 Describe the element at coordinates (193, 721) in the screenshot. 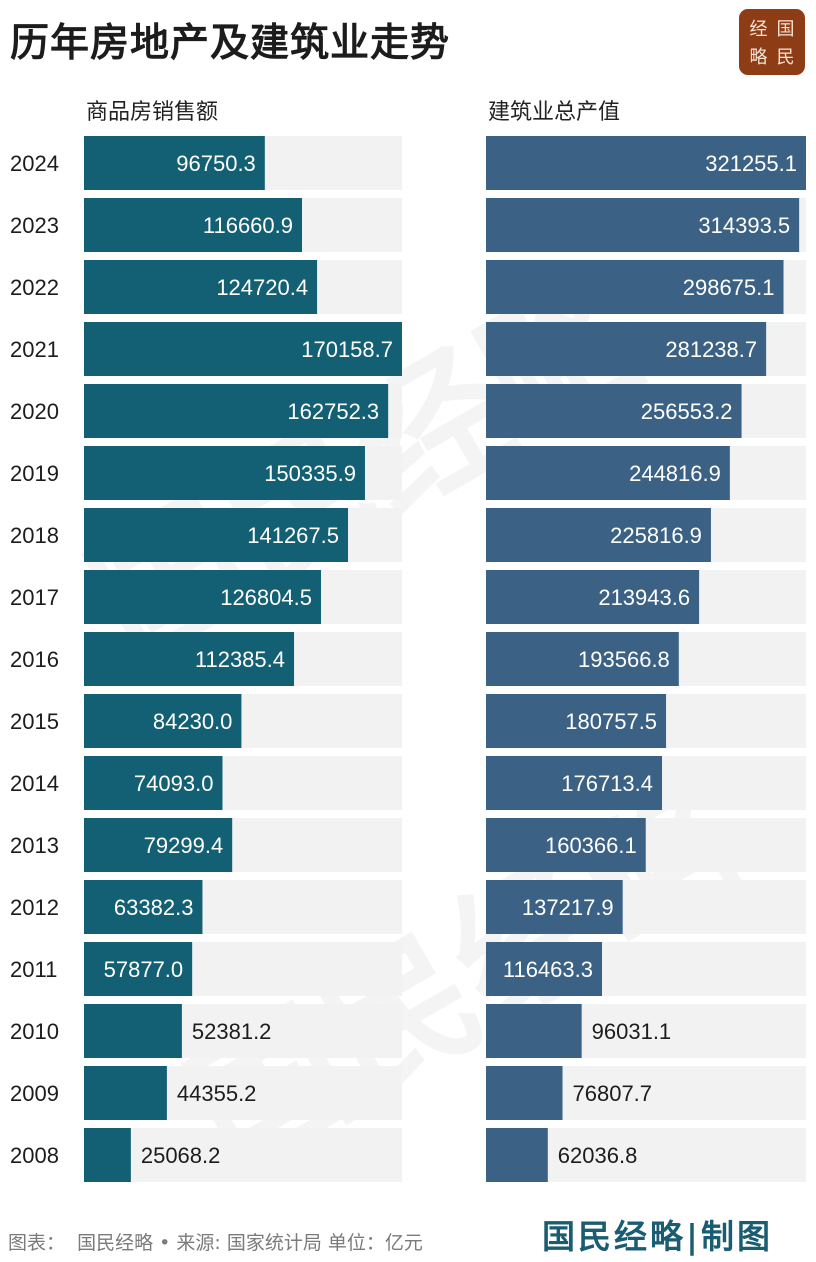

I see `data-label: 84230.0` at that location.